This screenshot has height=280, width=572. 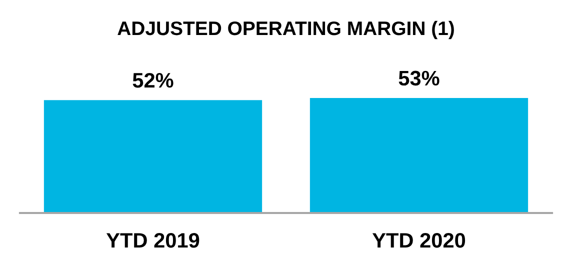 What do you see at coordinates (419, 78) in the screenshot?
I see `data-label: 53%` at bounding box center [419, 78].